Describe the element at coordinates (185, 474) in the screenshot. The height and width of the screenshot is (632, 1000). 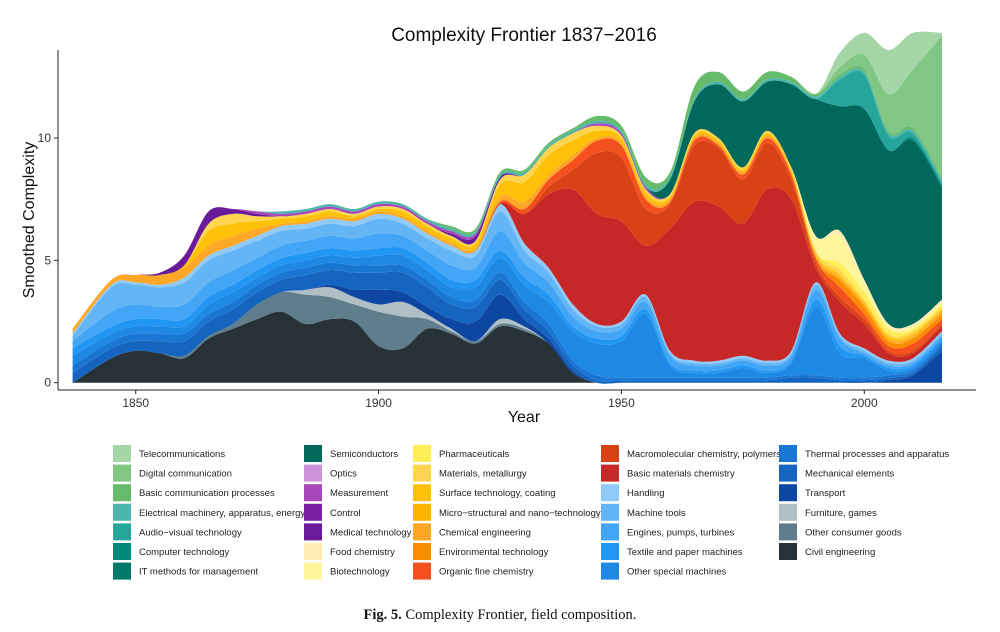
I see `legend-label: Digital communication` at that location.